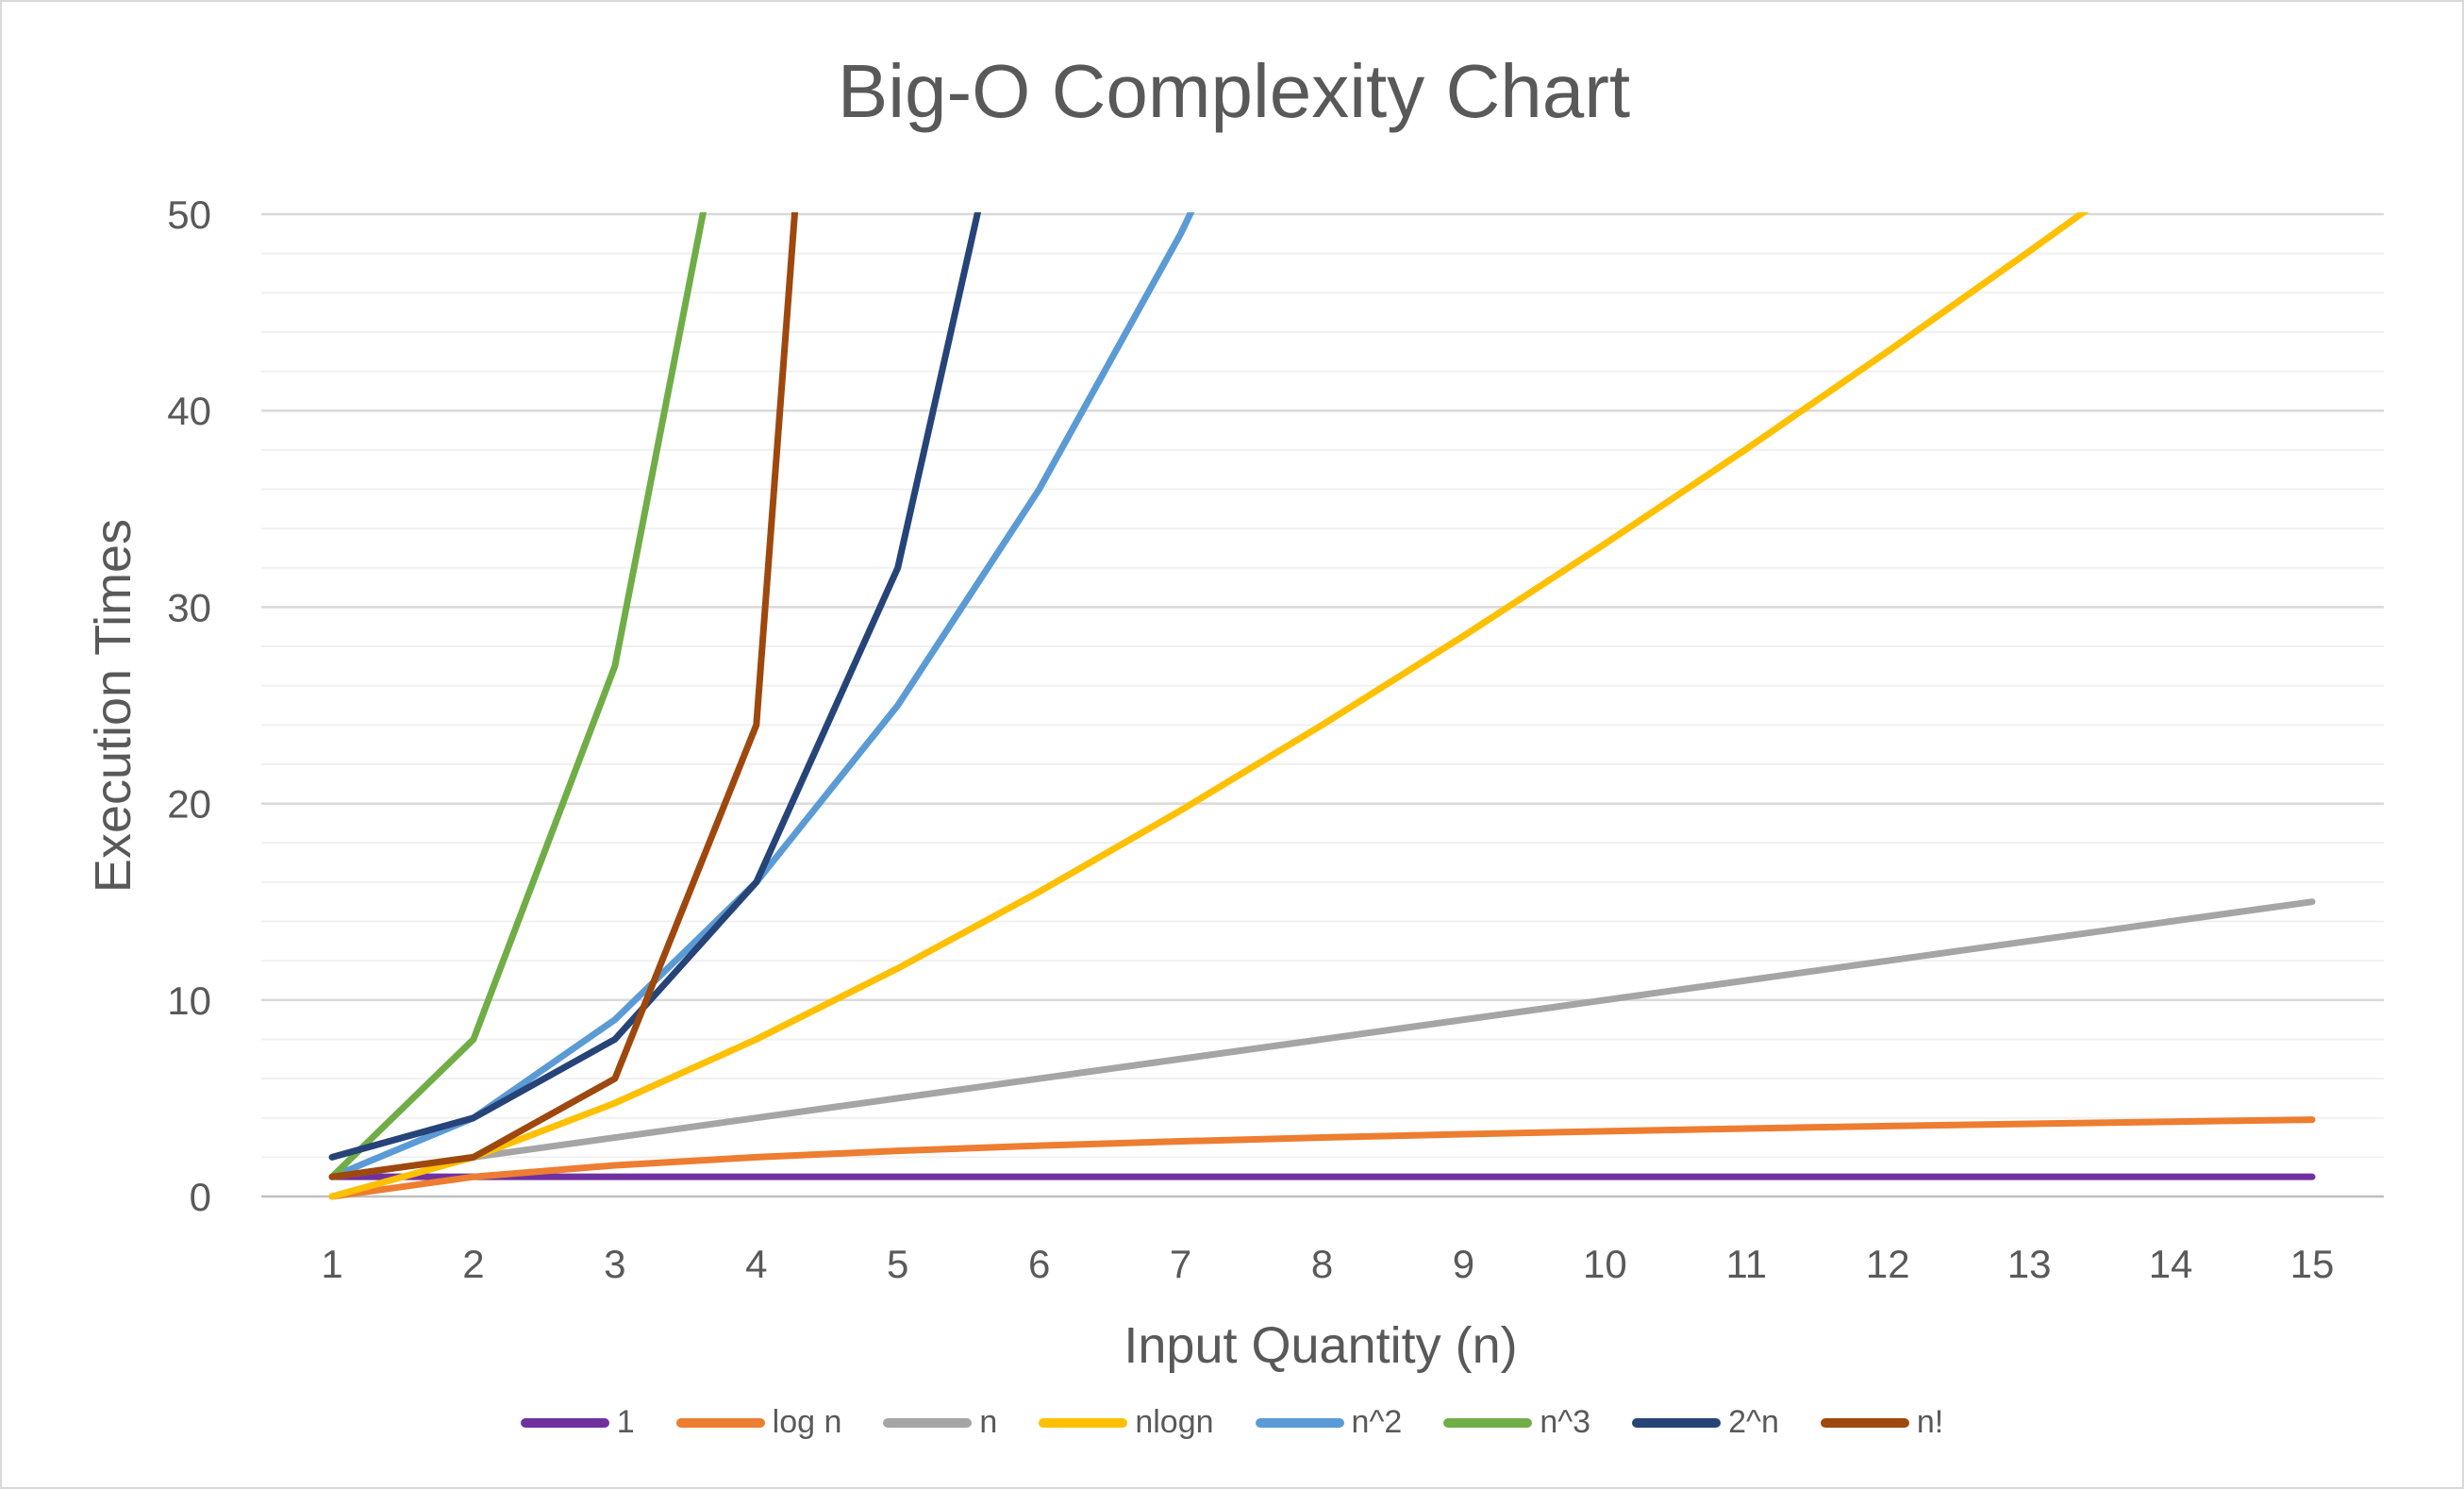 This screenshot has height=1489, width=2464. What do you see at coordinates (1322, 1158) in the screenshot?
I see `series-line-log-n` at bounding box center [1322, 1158].